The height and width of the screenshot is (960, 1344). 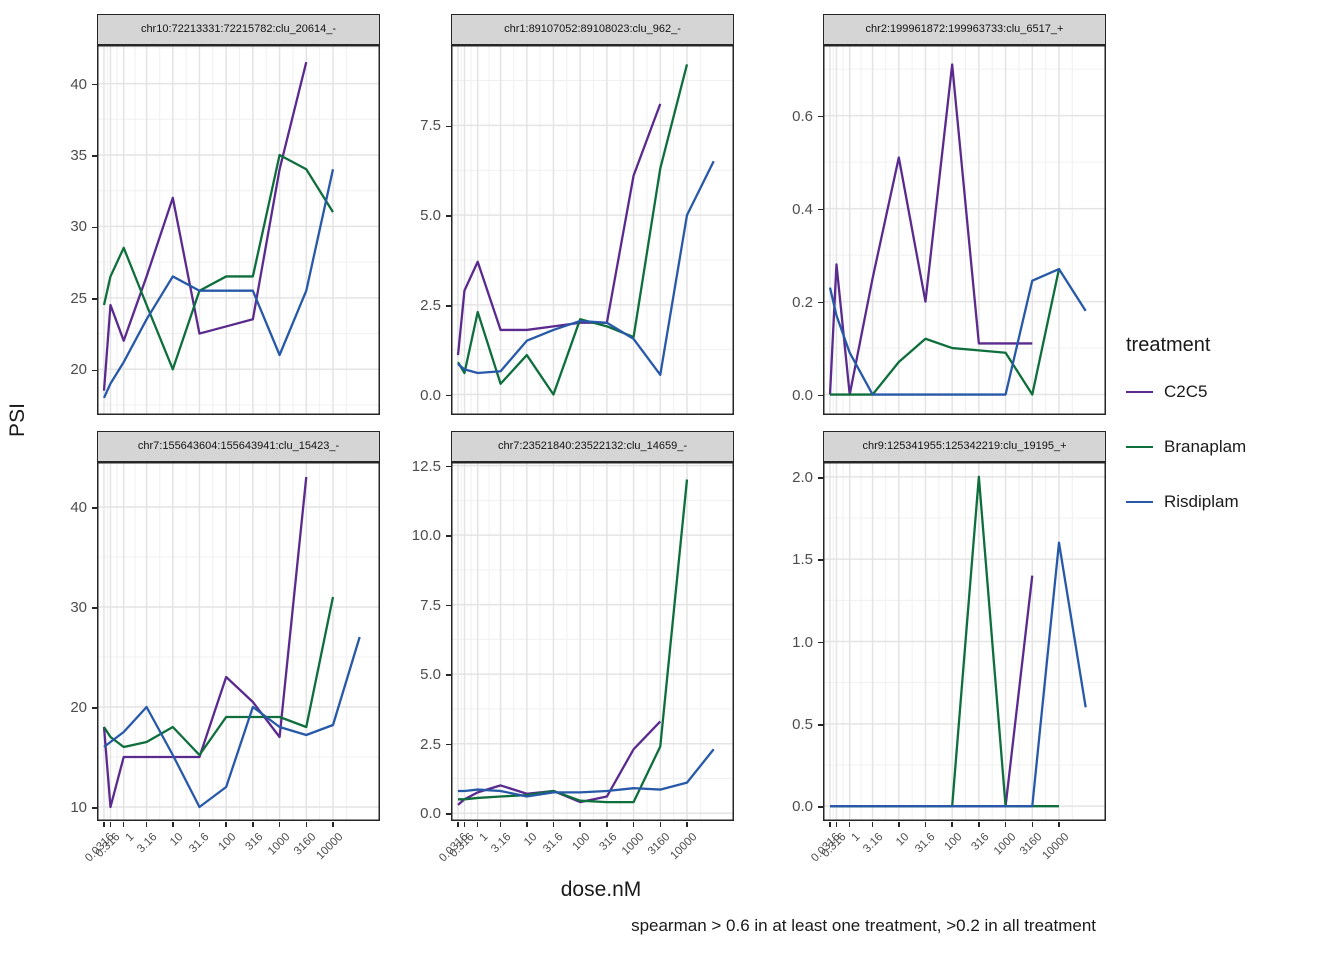 I want to click on legend-entry-branaplam: Branaplam, so click(x=1186, y=447).